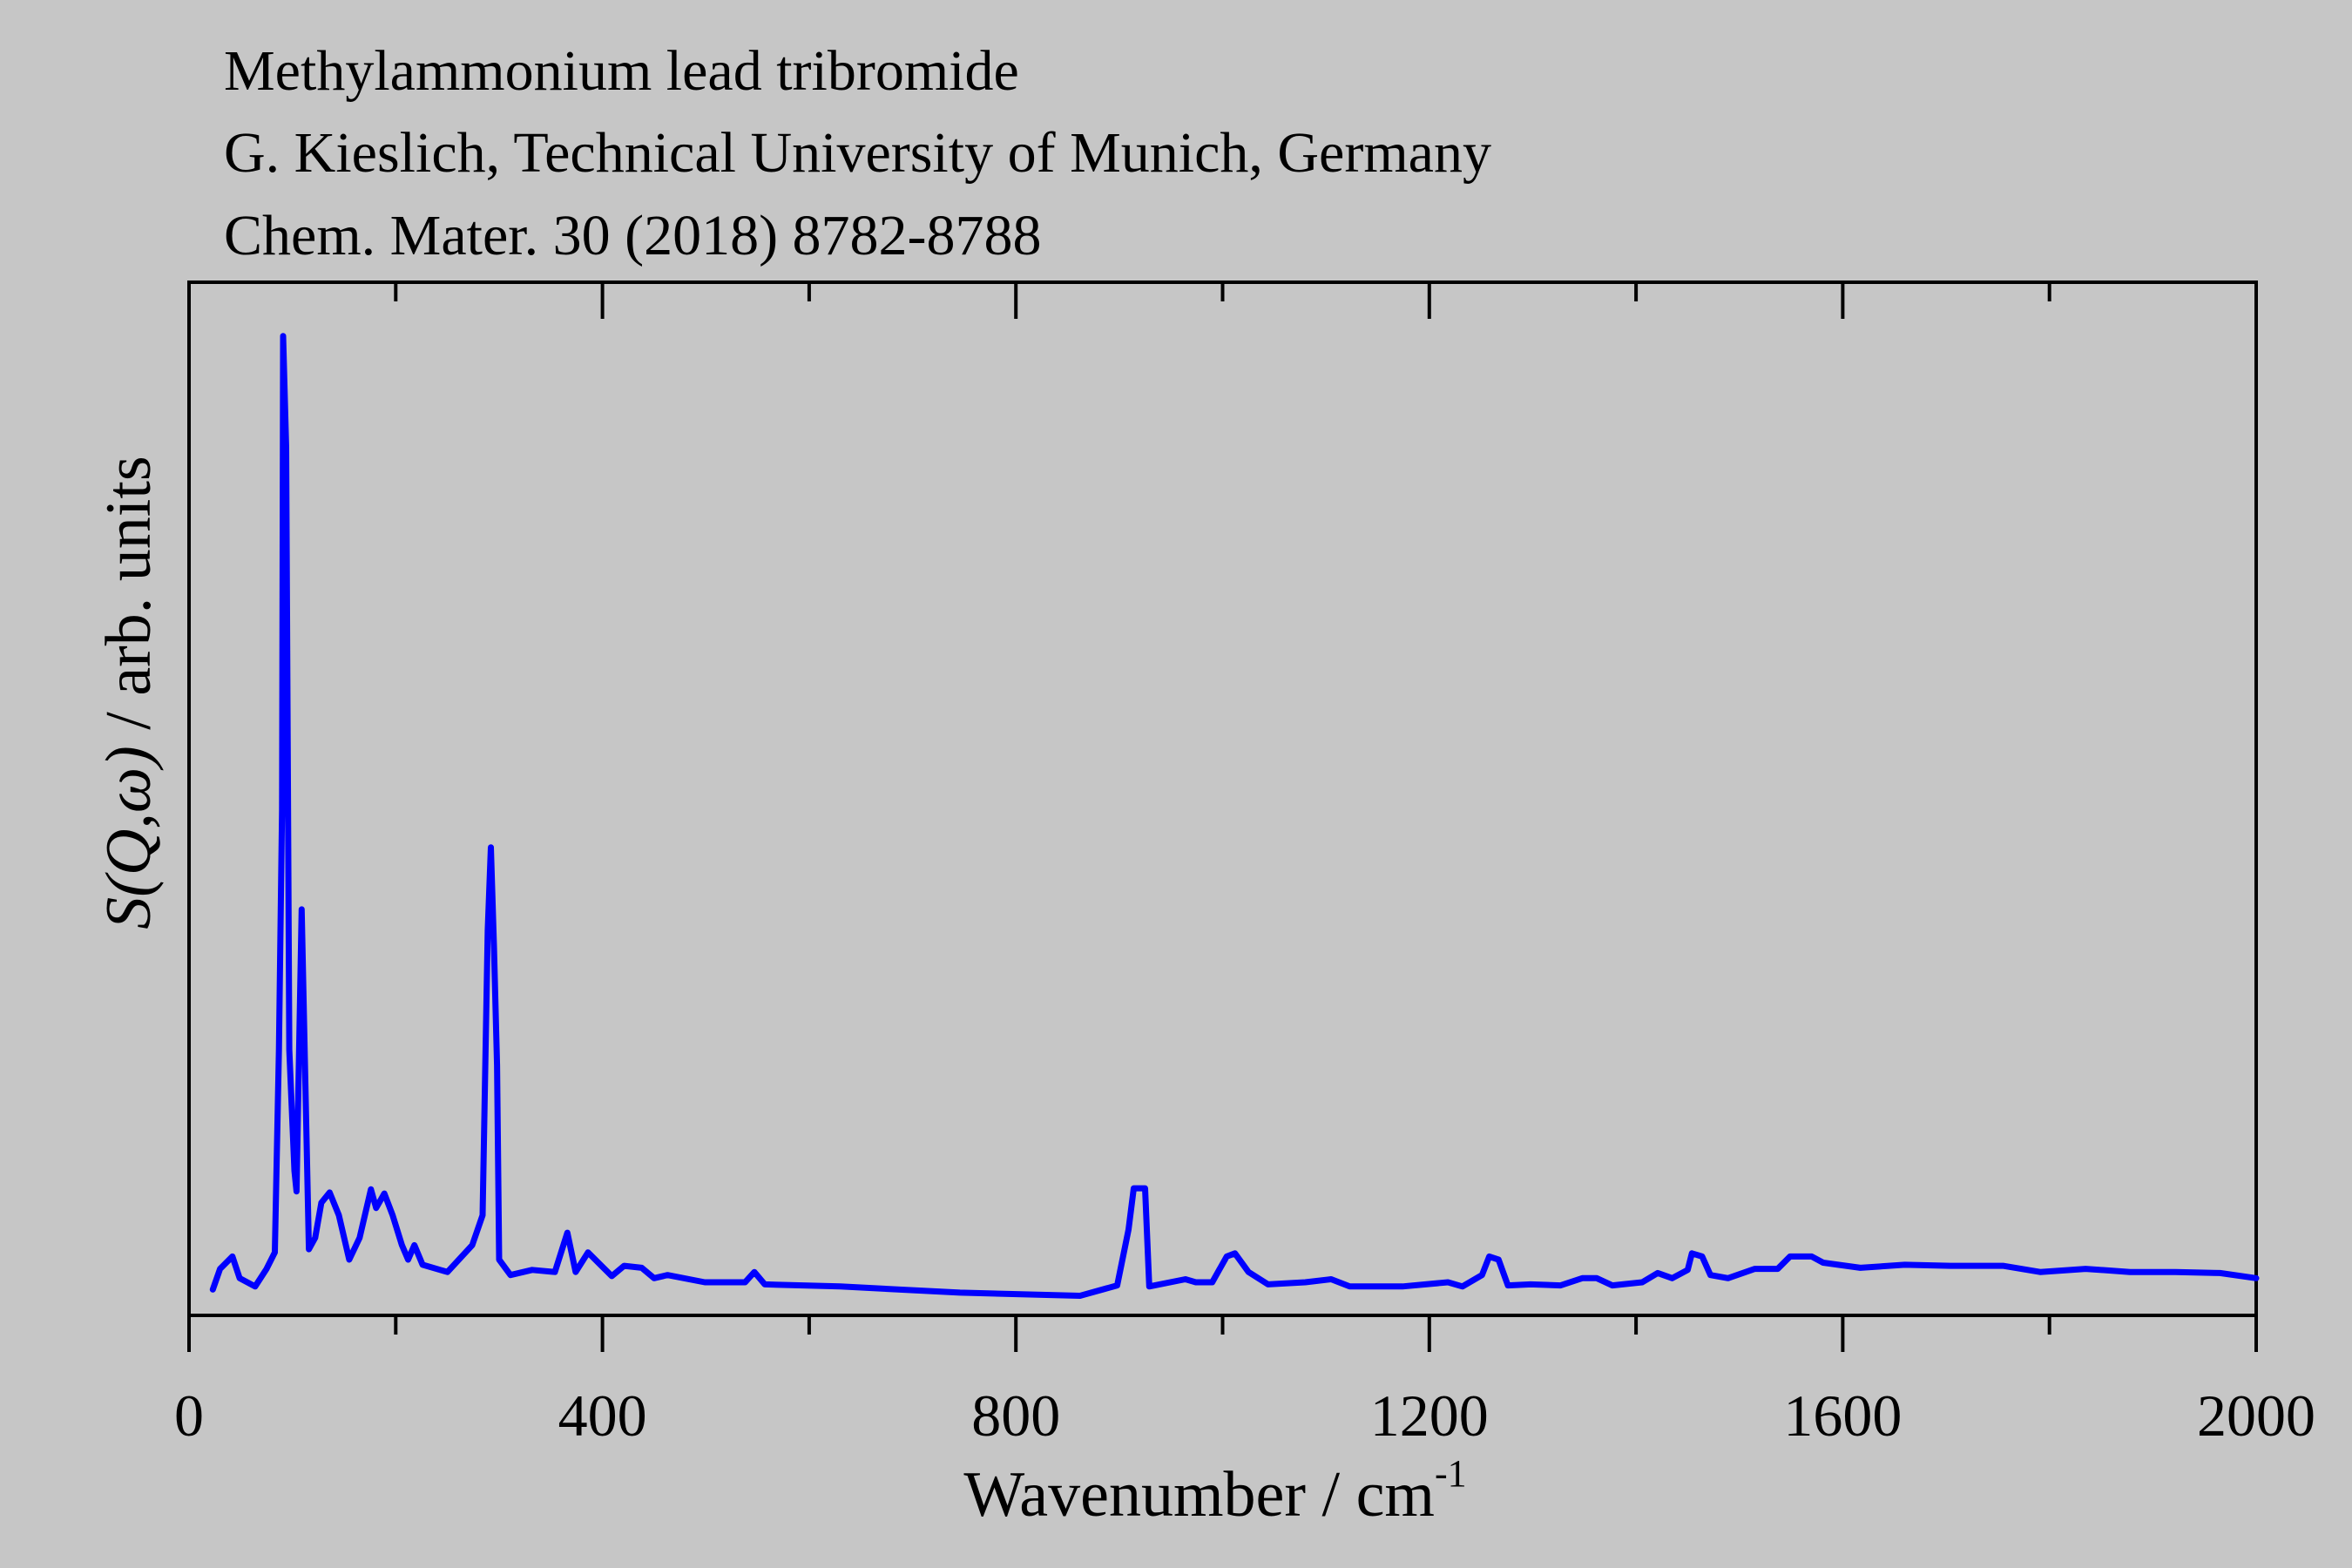  What do you see at coordinates (129, 837) in the screenshot?
I see `y-axis-label-symbol: S(Q,ω)` at bounding box center [129, 837].